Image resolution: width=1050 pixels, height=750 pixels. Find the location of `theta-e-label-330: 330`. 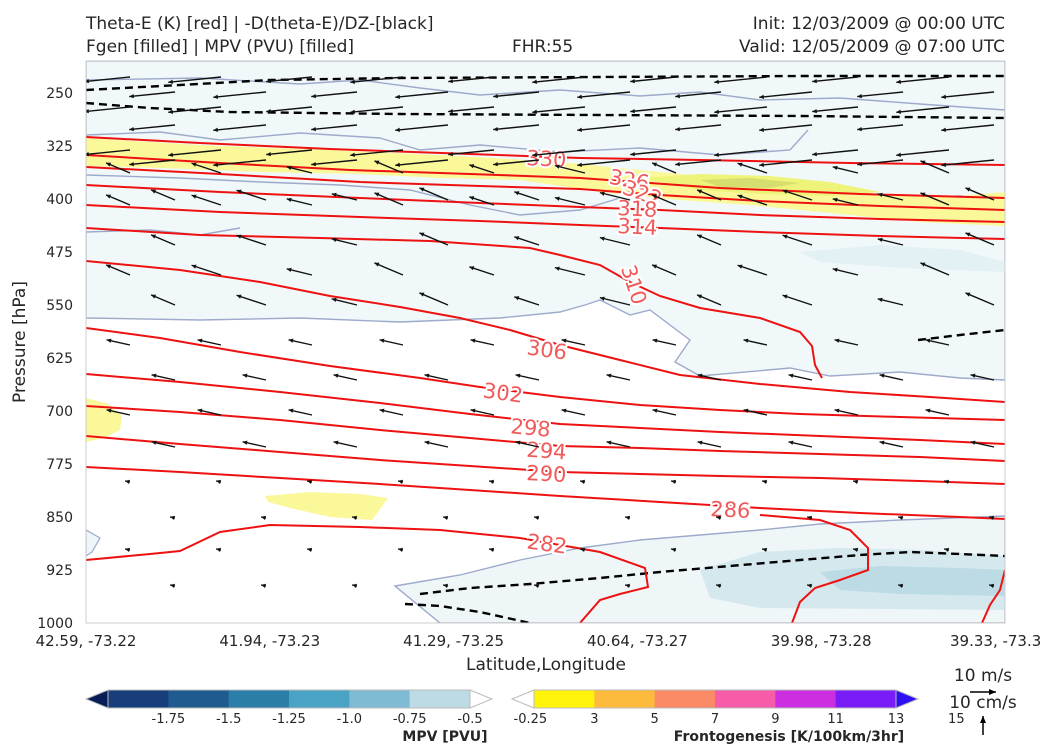

theta-e-label-330: 330 is located at coordinates (546, 159).